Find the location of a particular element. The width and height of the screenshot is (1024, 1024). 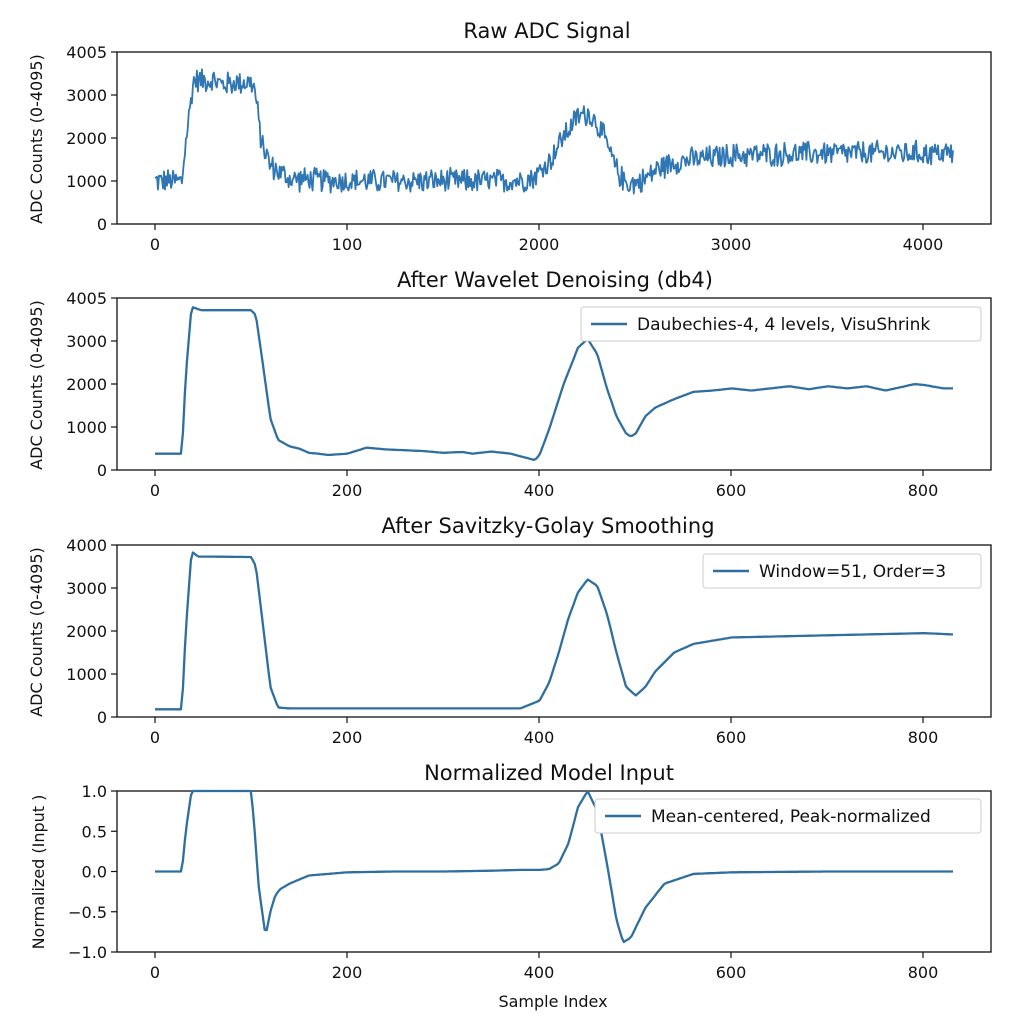

legend-label: Mean-centered, Peak-normalized is located at coordinates (791, 817).